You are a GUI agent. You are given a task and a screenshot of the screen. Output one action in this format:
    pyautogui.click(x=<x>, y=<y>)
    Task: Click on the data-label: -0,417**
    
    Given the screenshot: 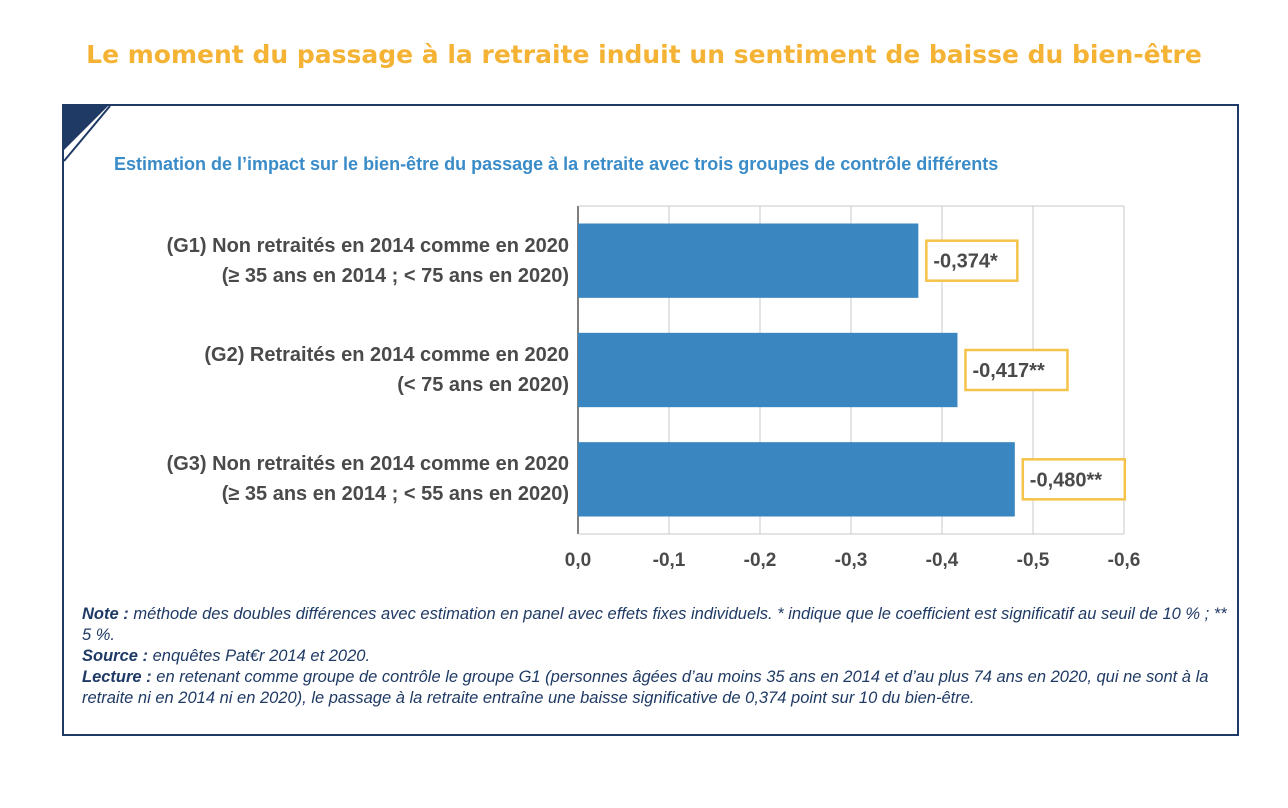 What is the action you would take?
    pyautogui.click(x=1008, y=371)
    